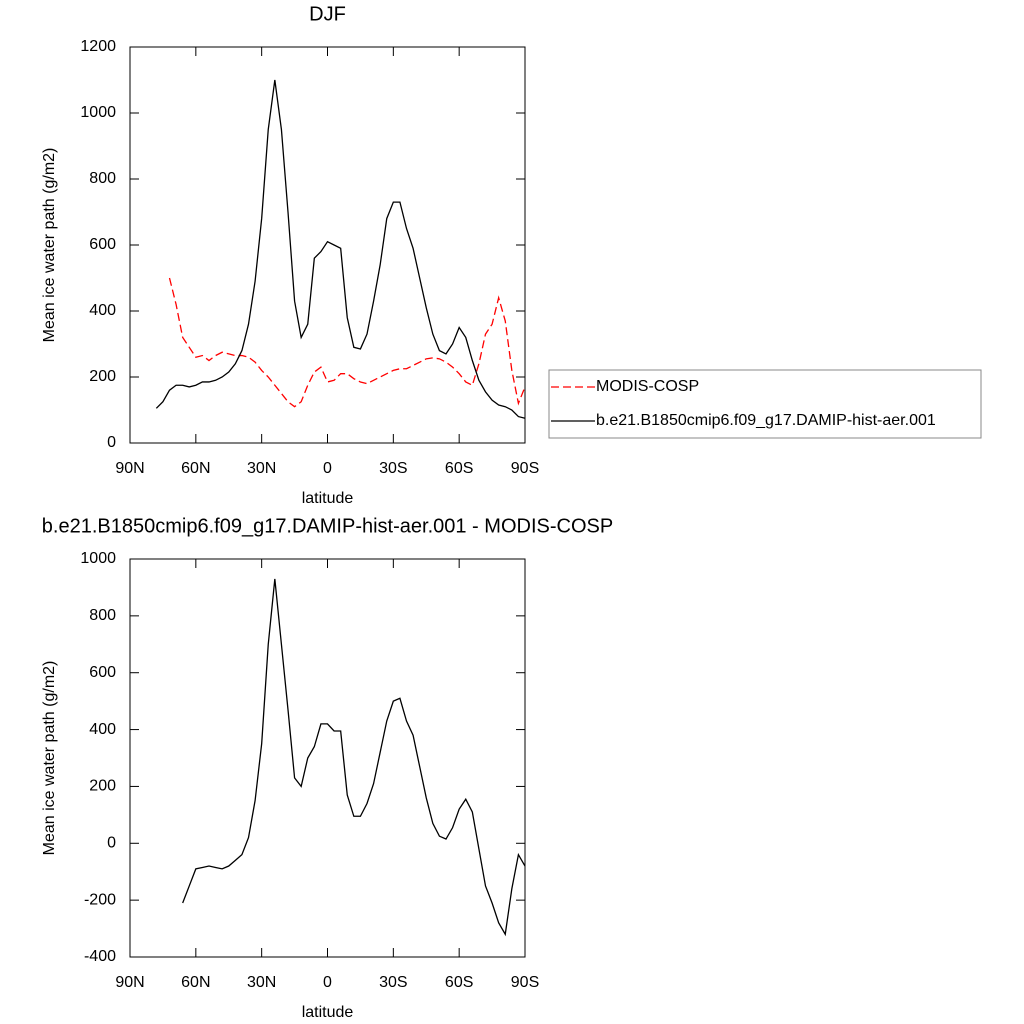 The image size is (1024, 1024). I want to click on chart-title: DJF, so click(327, 14).